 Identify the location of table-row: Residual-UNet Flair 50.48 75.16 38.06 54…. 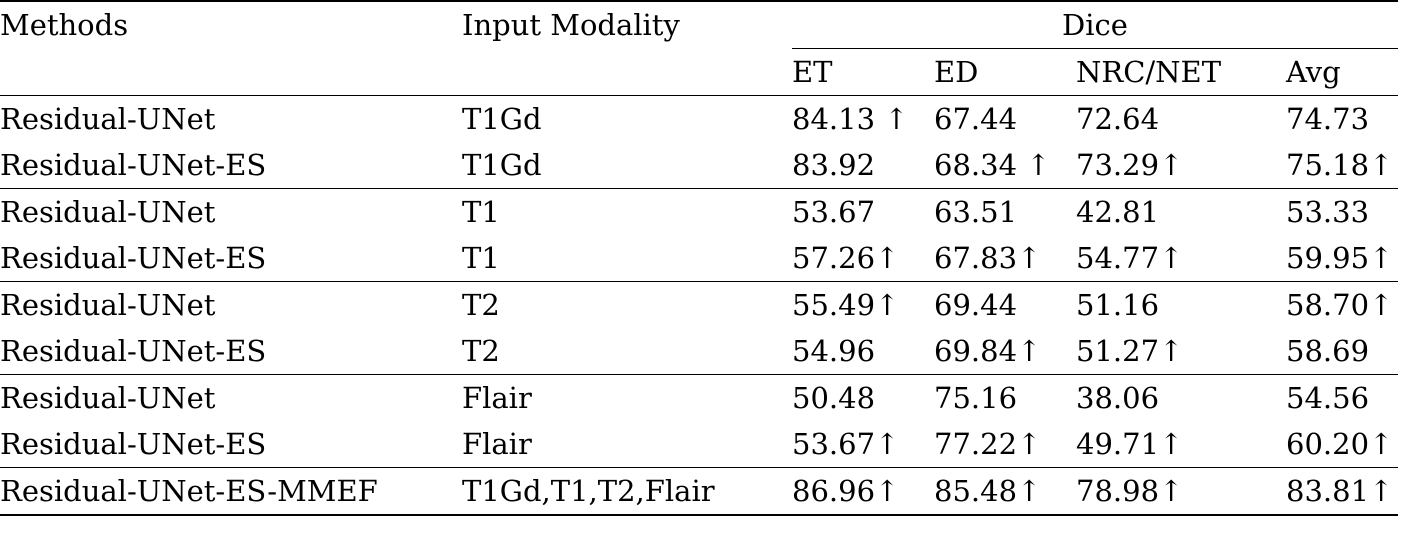
(699, 397).